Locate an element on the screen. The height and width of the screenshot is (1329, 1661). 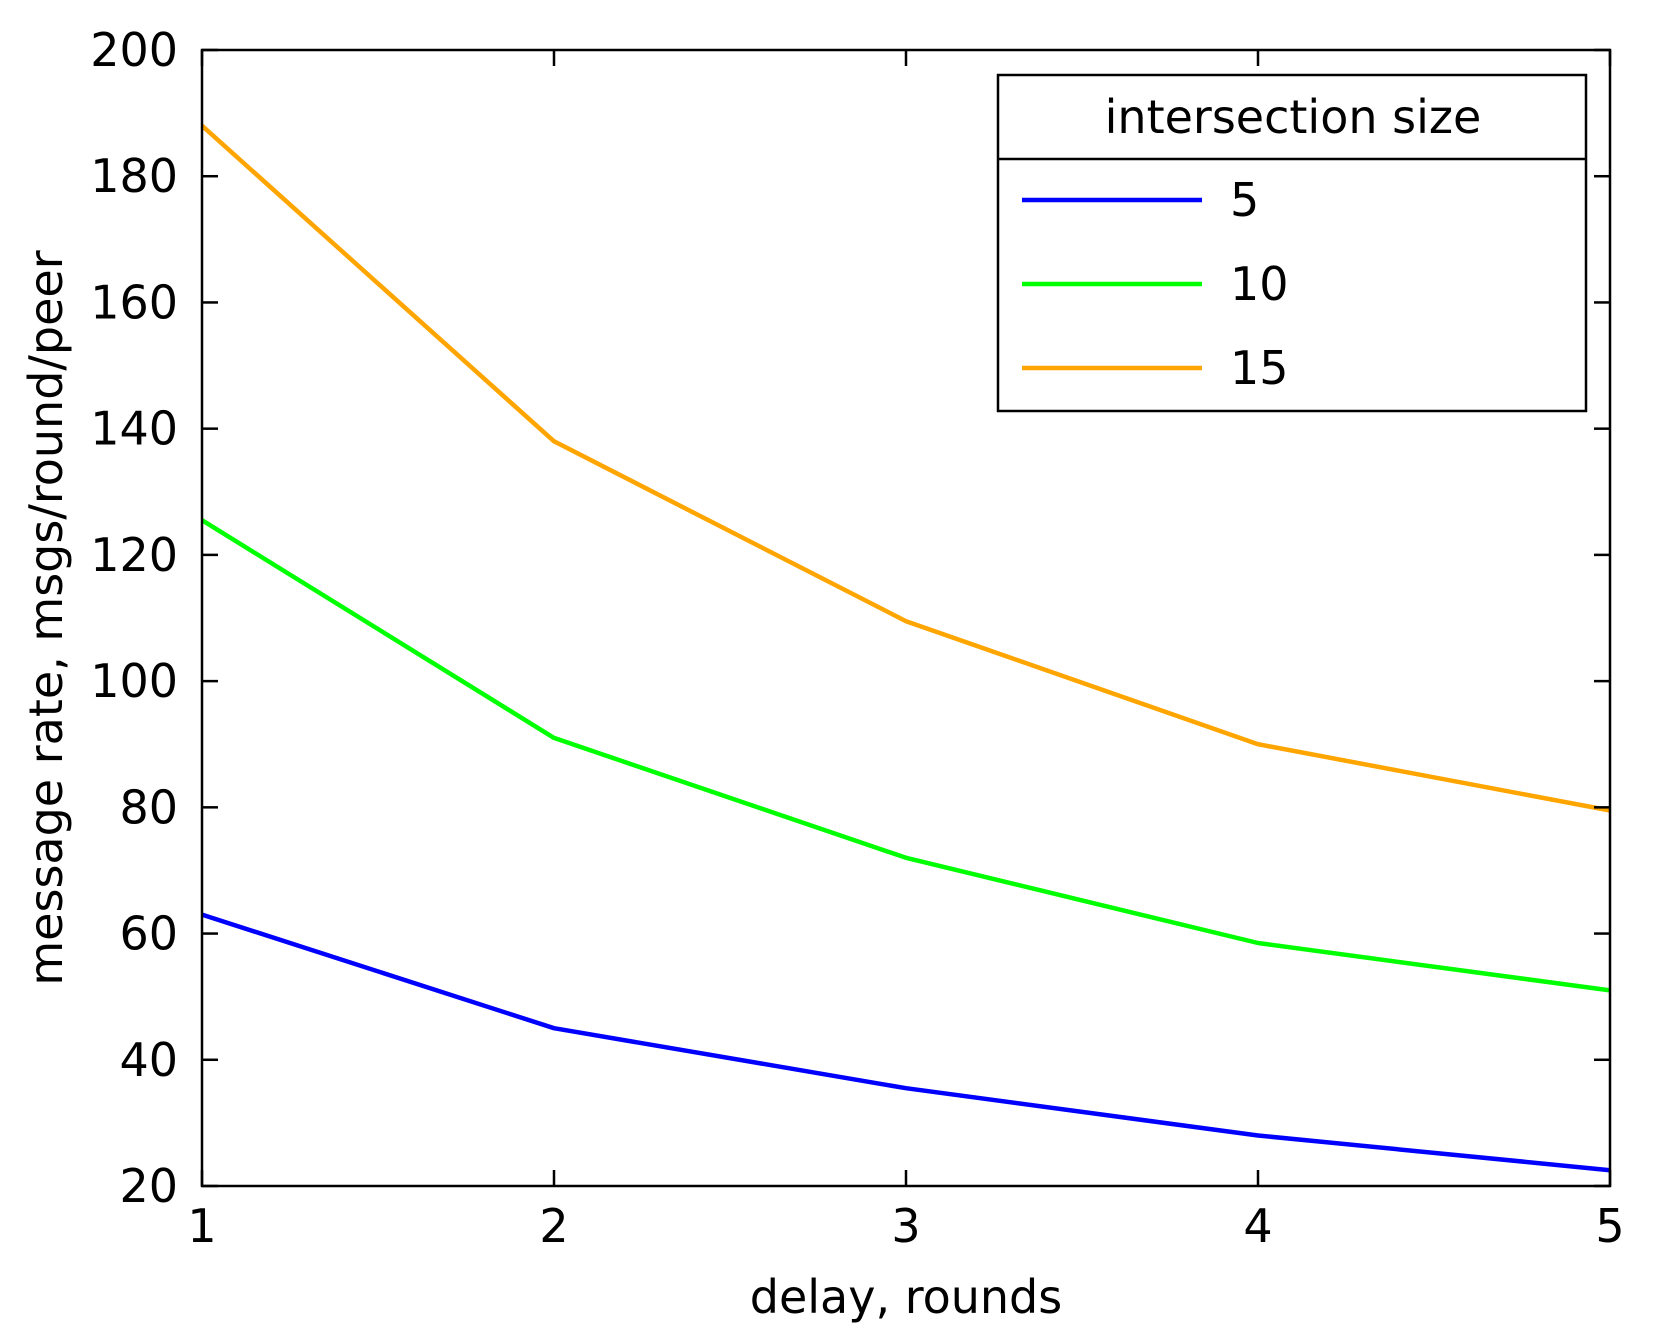
x-axis-label: delay, rounds is located at coordinates (906, 1297).